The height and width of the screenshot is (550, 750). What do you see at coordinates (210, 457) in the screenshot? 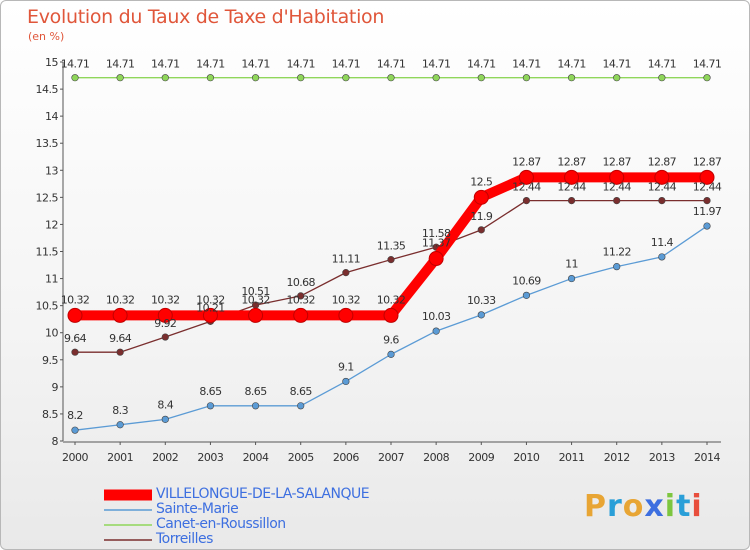
I see `x-tick-label: 2003` at bounding box center [210, 457].